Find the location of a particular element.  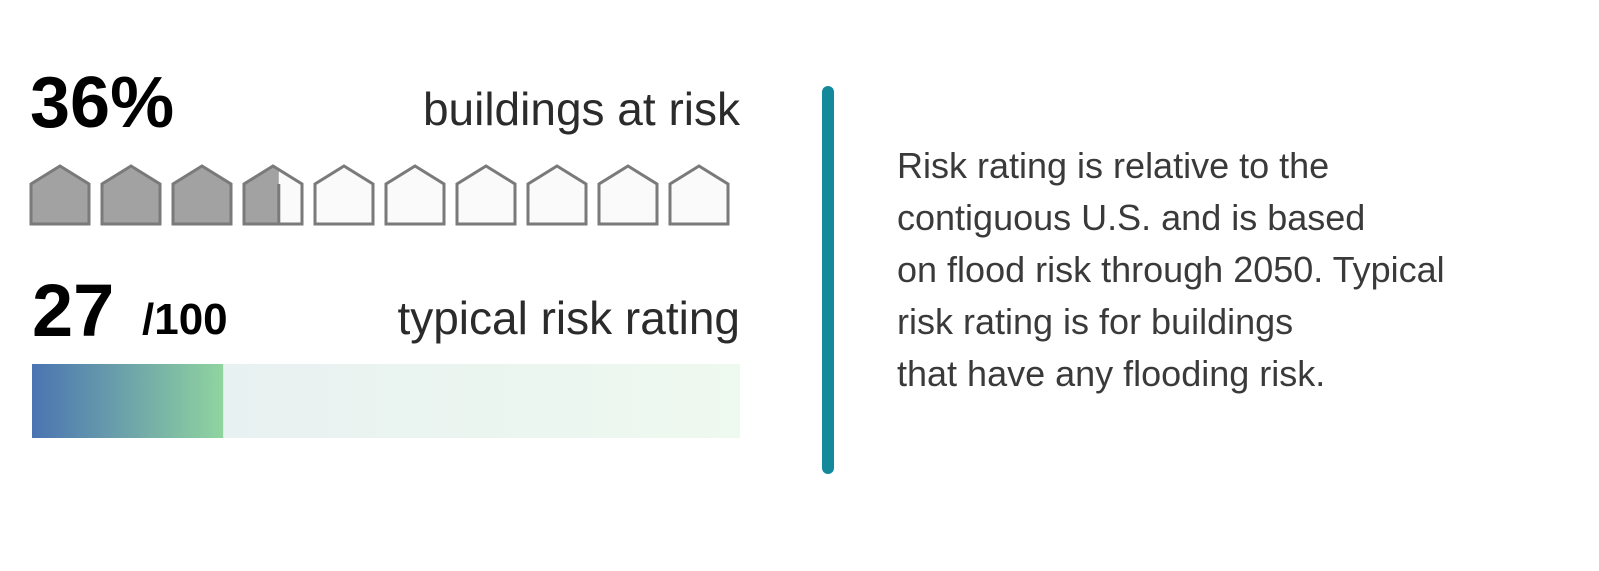

note-line: on flood risk through 2050. Typical is located at coordinates (1171, 269).